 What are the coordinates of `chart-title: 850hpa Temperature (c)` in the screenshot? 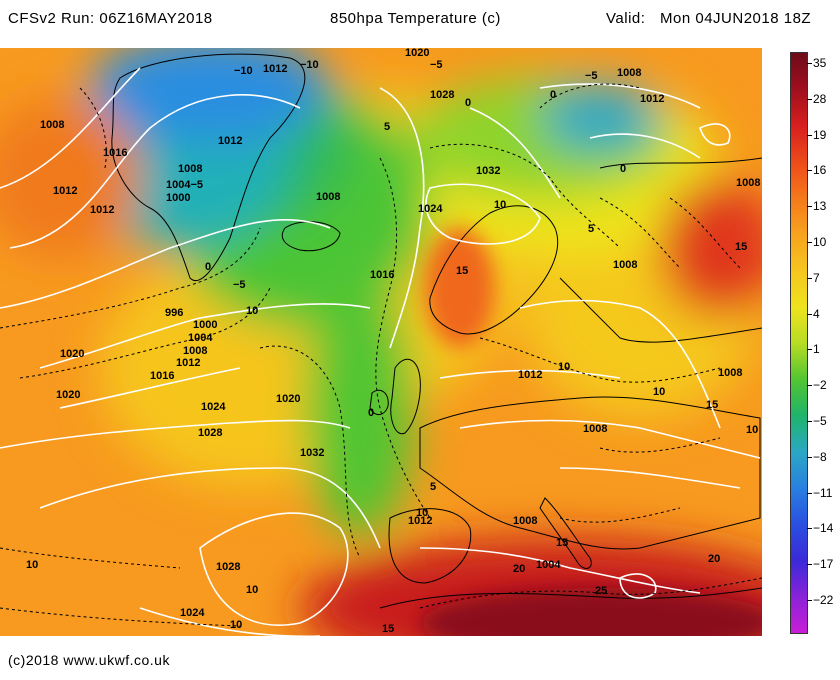 It's located at (415, 18).